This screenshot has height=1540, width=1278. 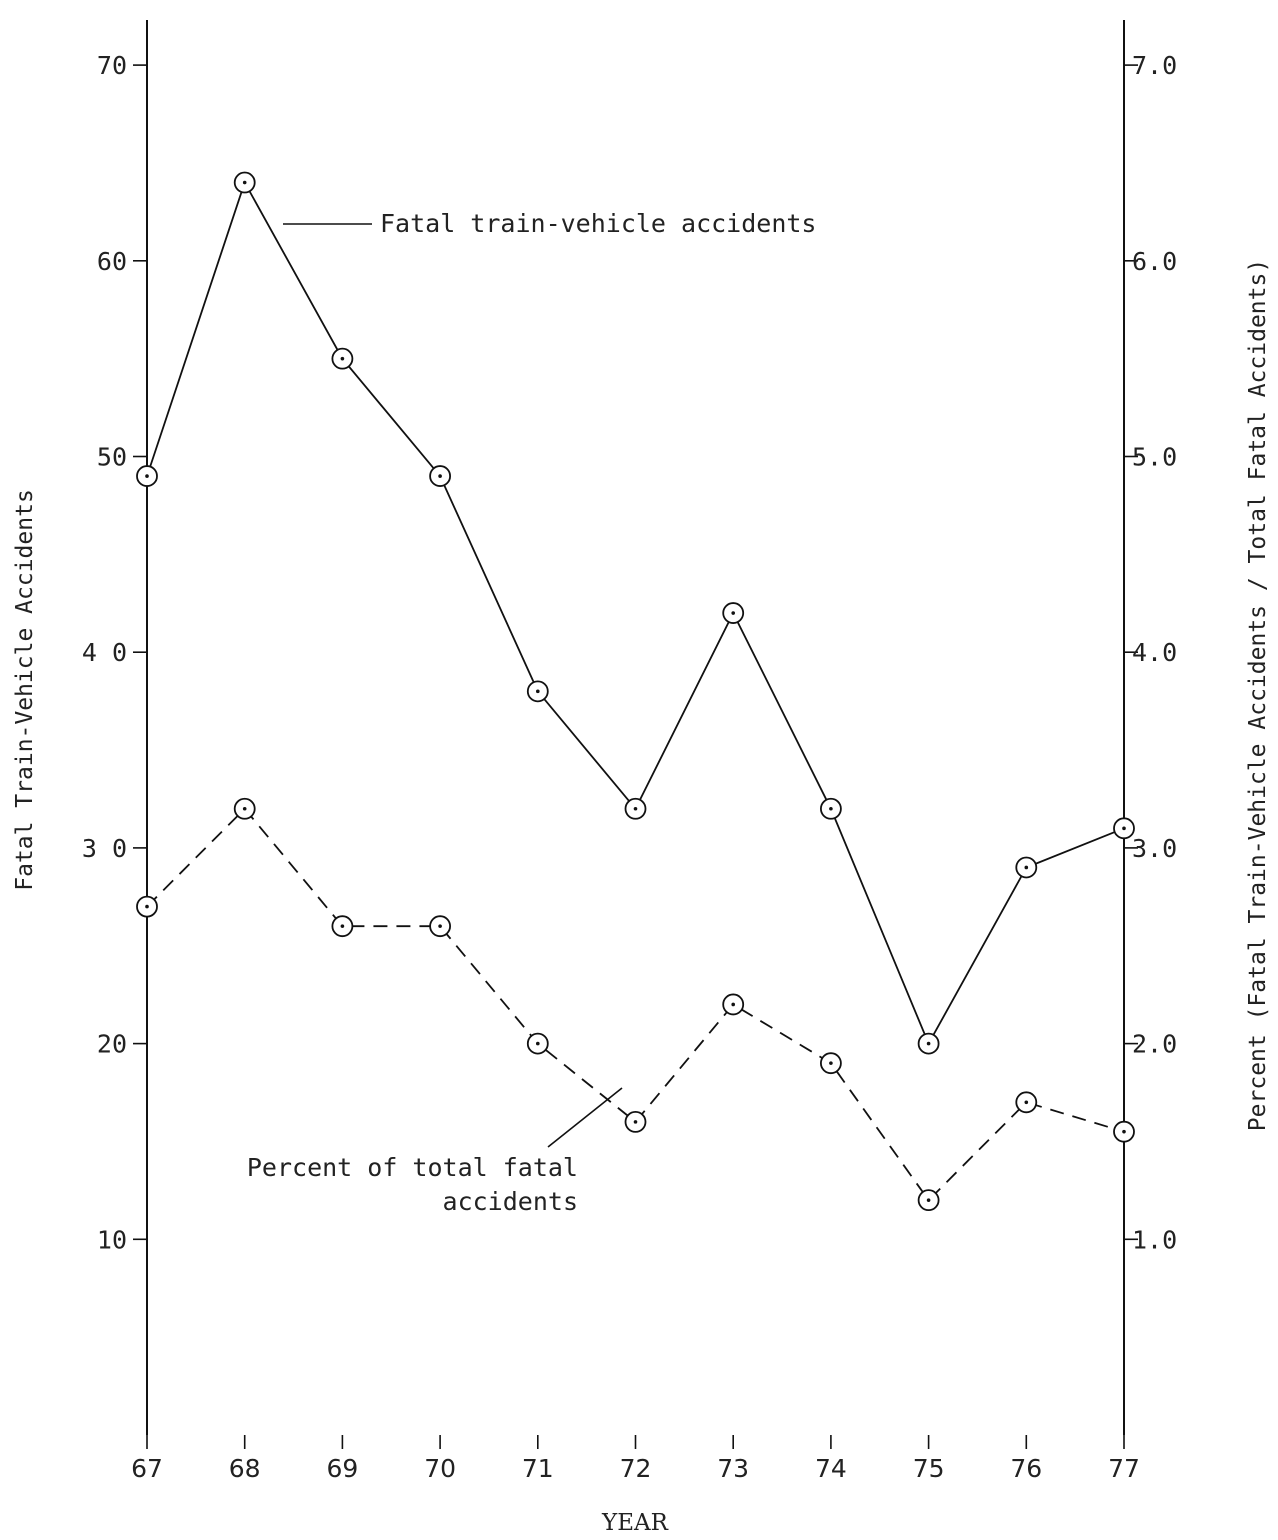 What do you see at coordinates (112, 261) in the screenshot?
I see `y-tick-label: 60` at bounding box center [112, 261].